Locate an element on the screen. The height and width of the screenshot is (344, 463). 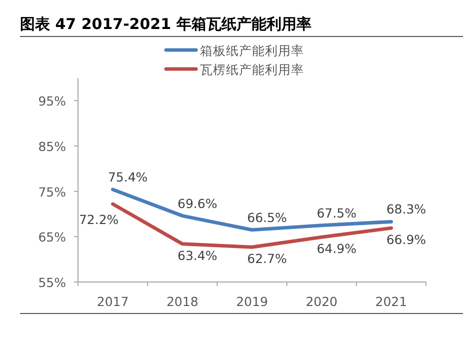
data-label: 62.7% is located at coordinates (267, 258).